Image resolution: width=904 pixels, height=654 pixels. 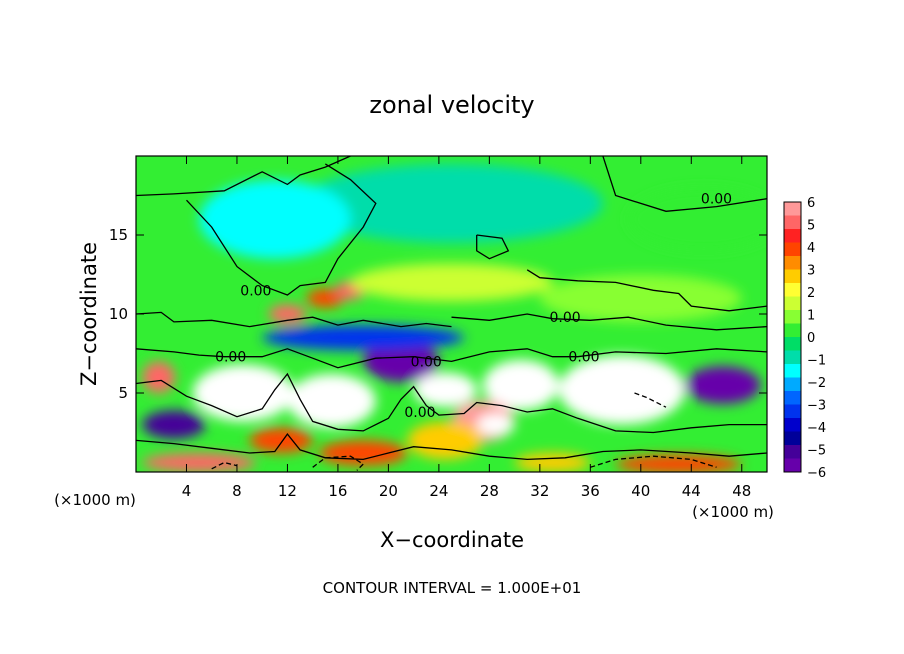 What do you see at coordinates (287, 491) in the screenshot?
I see `x-tick-label: 12` at bounding box center [287, 491].